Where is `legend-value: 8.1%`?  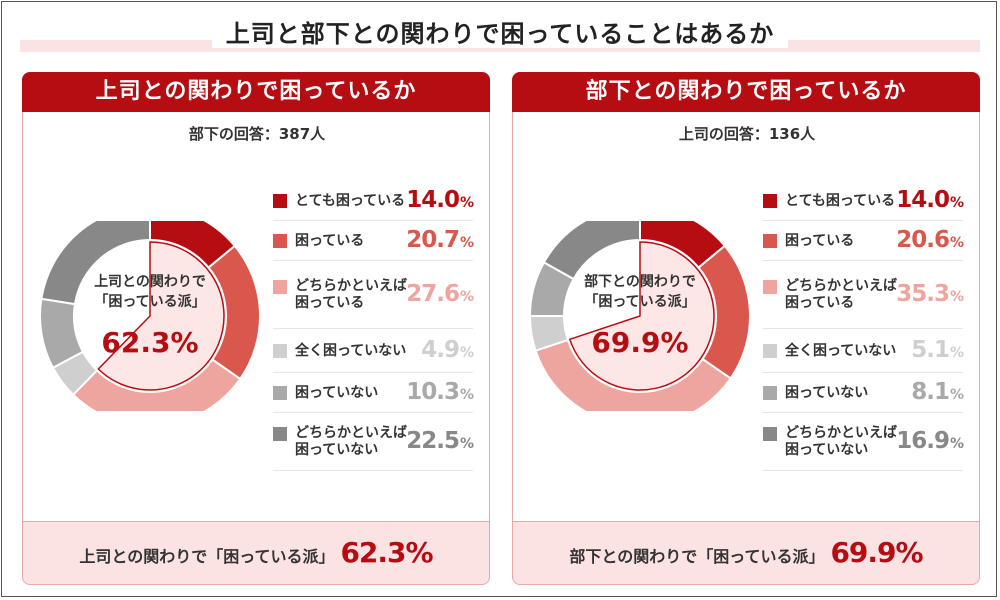 legend-value: 8.1% is located at coordinates (937, 392).